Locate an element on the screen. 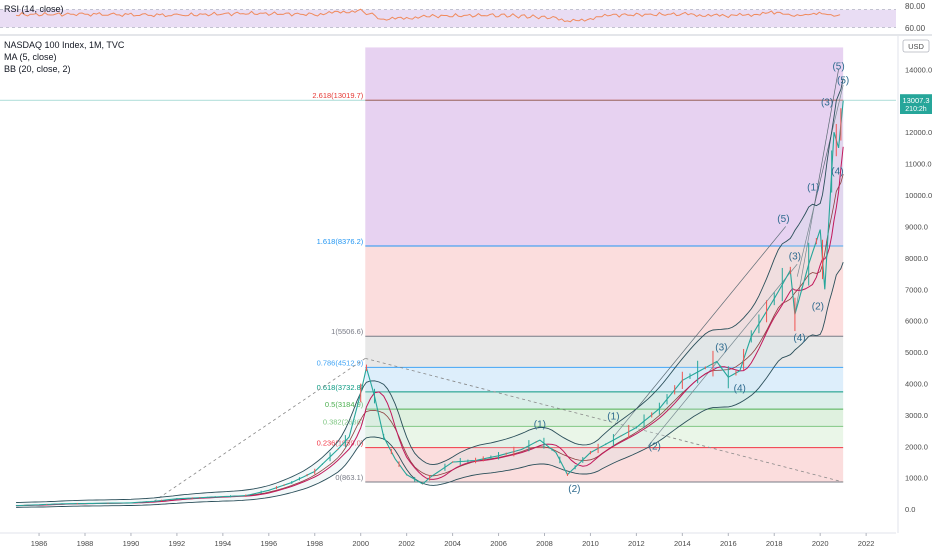 The image size is (932, 550). y-tick-label: 1000.0 is located at coordinates (916, 478).